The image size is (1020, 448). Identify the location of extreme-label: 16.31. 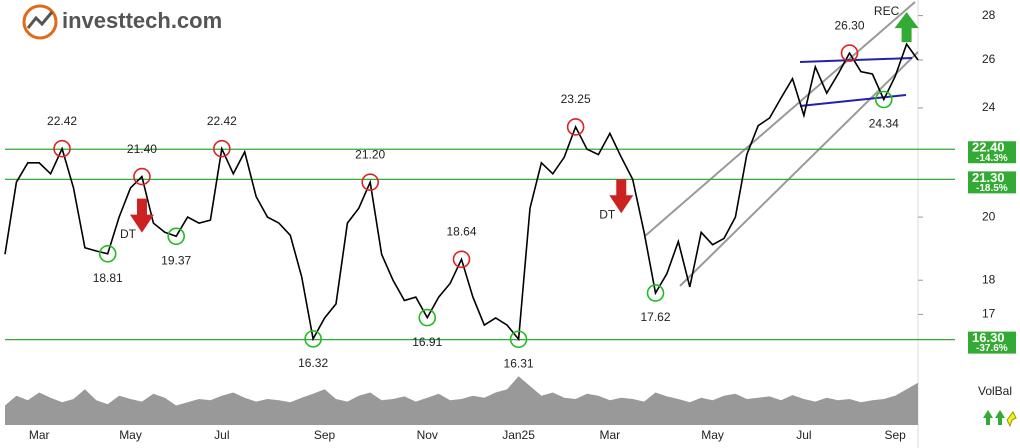
(519, 363).